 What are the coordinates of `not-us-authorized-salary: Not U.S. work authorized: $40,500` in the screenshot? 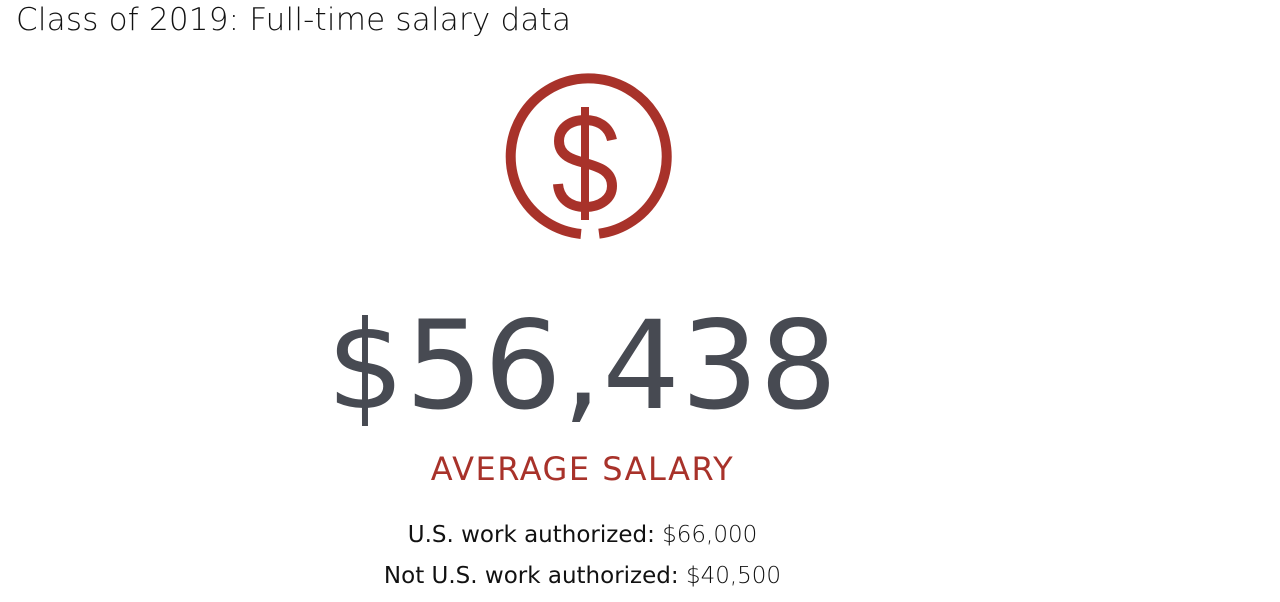 It's located at (582, 576).